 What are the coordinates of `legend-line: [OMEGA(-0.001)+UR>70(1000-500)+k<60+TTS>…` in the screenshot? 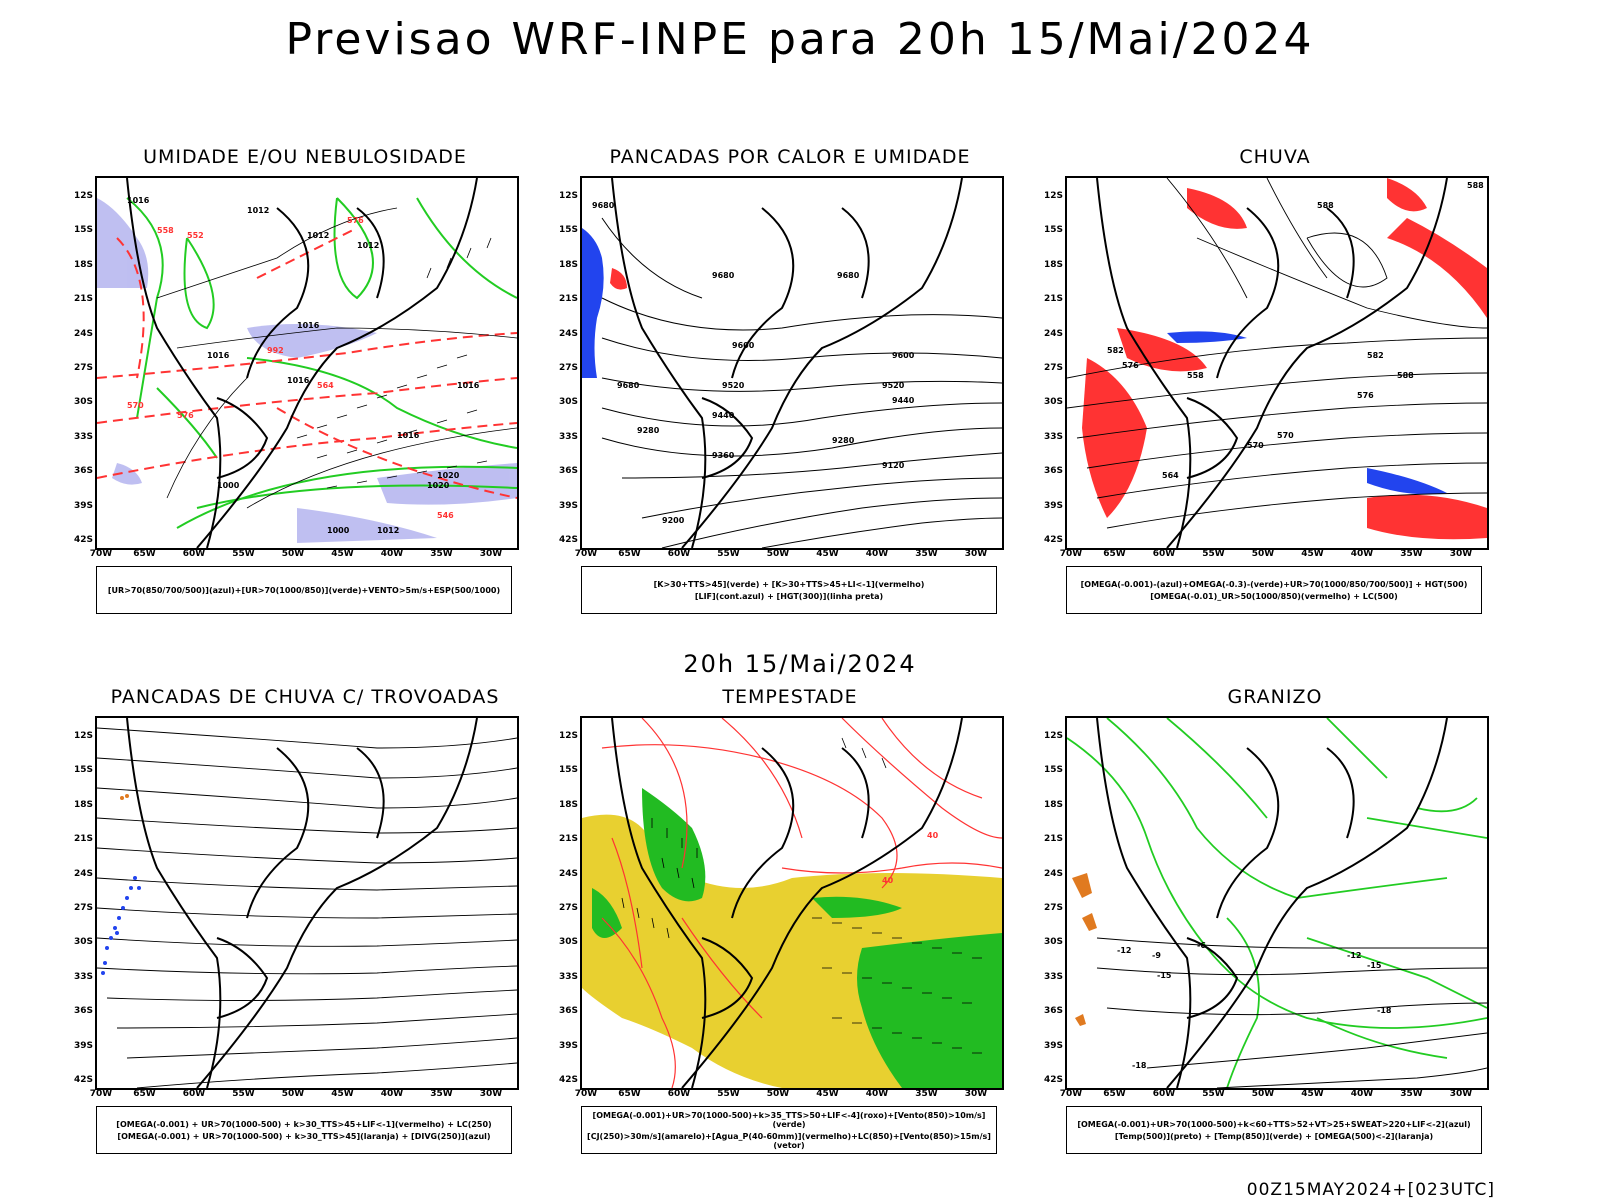 It's located at (1274, 1124).